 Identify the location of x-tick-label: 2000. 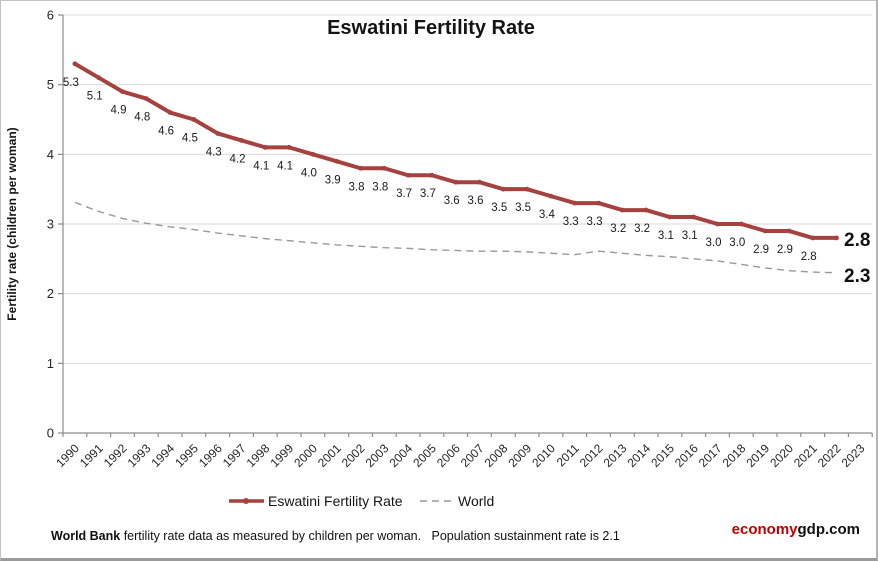
(305, 455).